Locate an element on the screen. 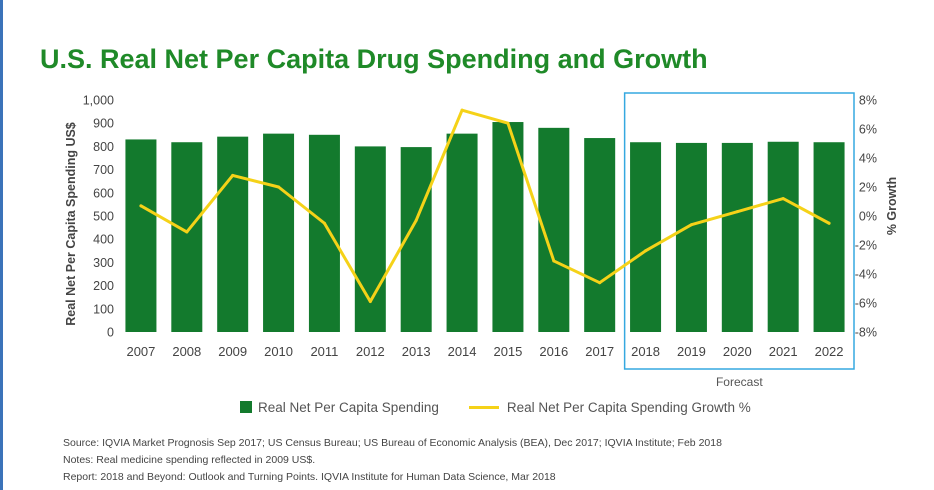  y-tick-label: 900 is located at coordinates (103, 124).